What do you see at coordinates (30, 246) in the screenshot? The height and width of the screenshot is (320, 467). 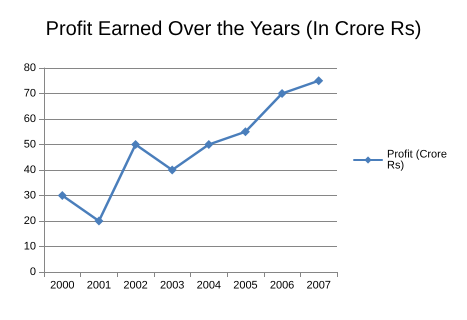 I see `y-tick-label: 10` at bounding box center [30, 246].